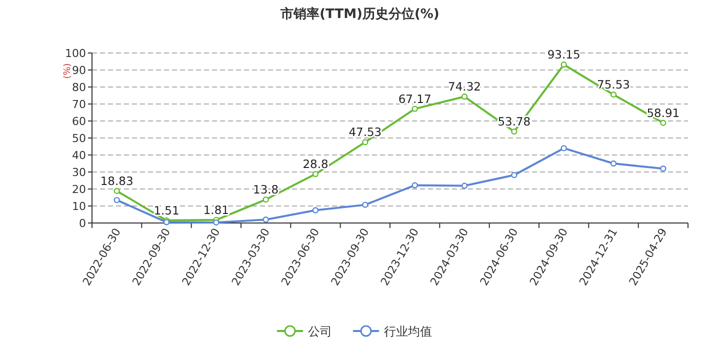 This screenshot has width=720, height=360. What do you see at coordinates (216, 209) in the screenshot?
I see `data-label: 1.81` at bounding box center [216, 209].